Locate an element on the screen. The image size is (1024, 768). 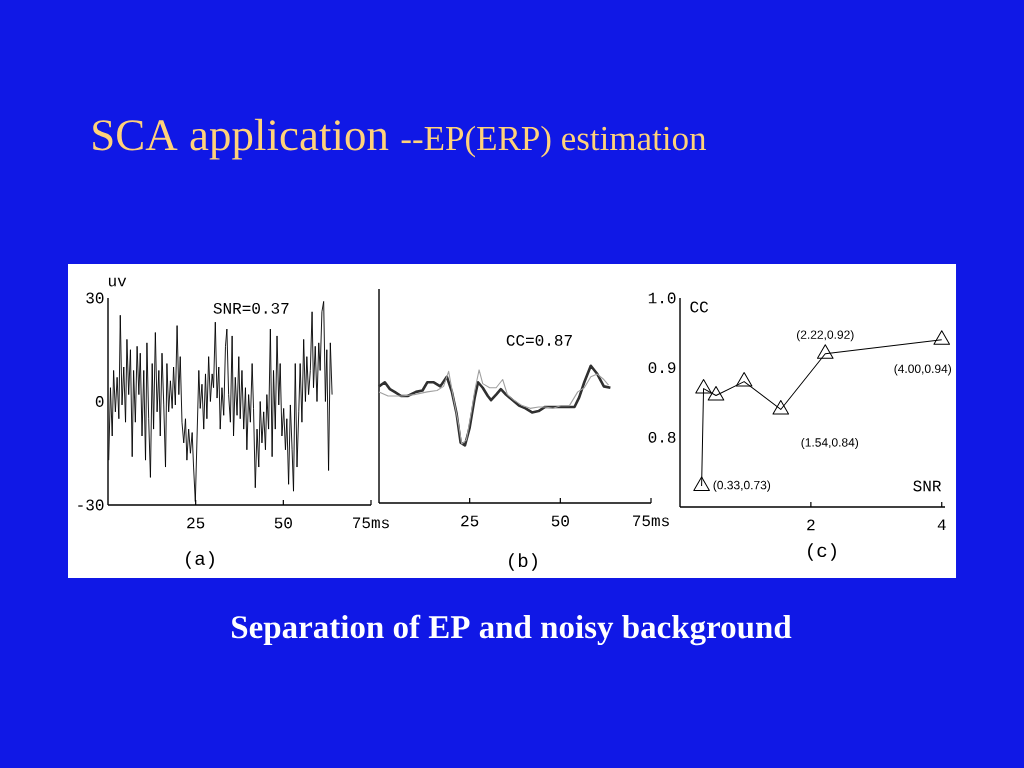
x-axis-title: SNR is located at coordinates (927, 486).